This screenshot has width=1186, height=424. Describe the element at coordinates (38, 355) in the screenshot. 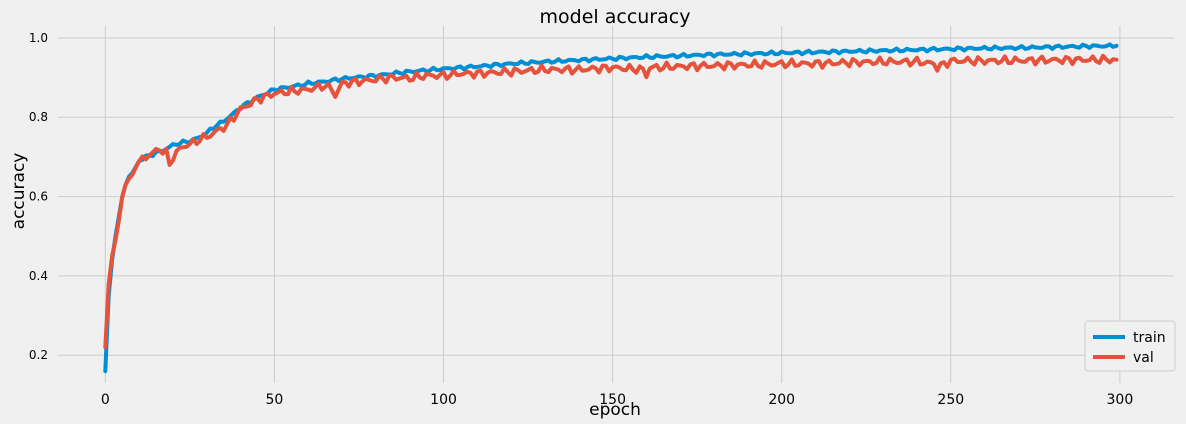

I see `y-tick-label: 0.2` at that location.